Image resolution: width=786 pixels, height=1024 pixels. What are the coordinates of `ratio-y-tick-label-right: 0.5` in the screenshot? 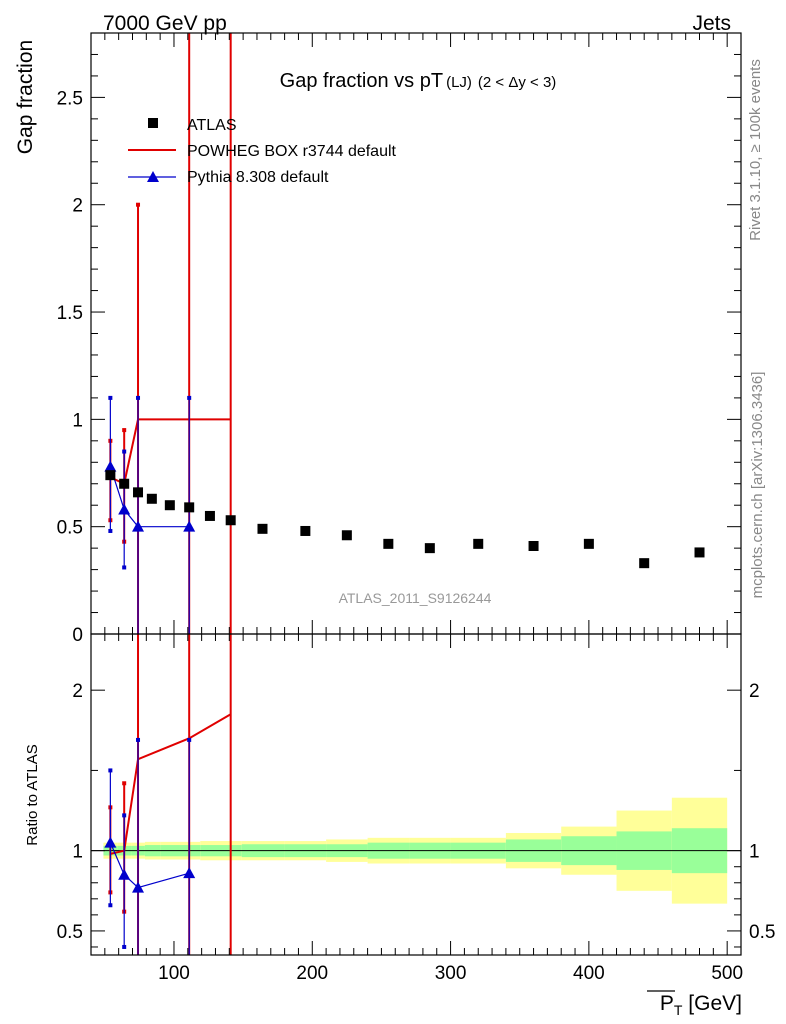 It's located at (762, 932).